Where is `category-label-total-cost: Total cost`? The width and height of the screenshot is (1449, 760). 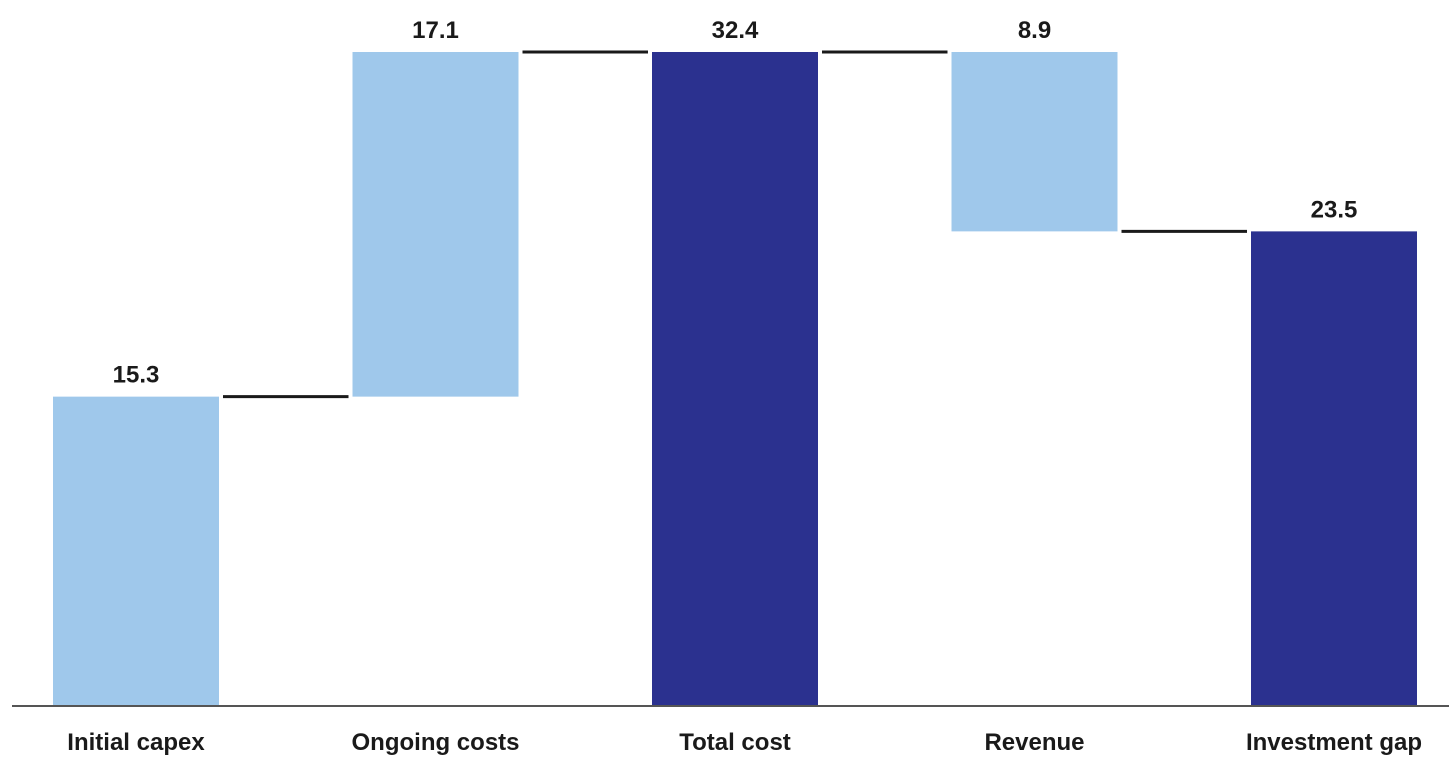
category-label-total-cost: Total cost is located at coordinates (735, 742).